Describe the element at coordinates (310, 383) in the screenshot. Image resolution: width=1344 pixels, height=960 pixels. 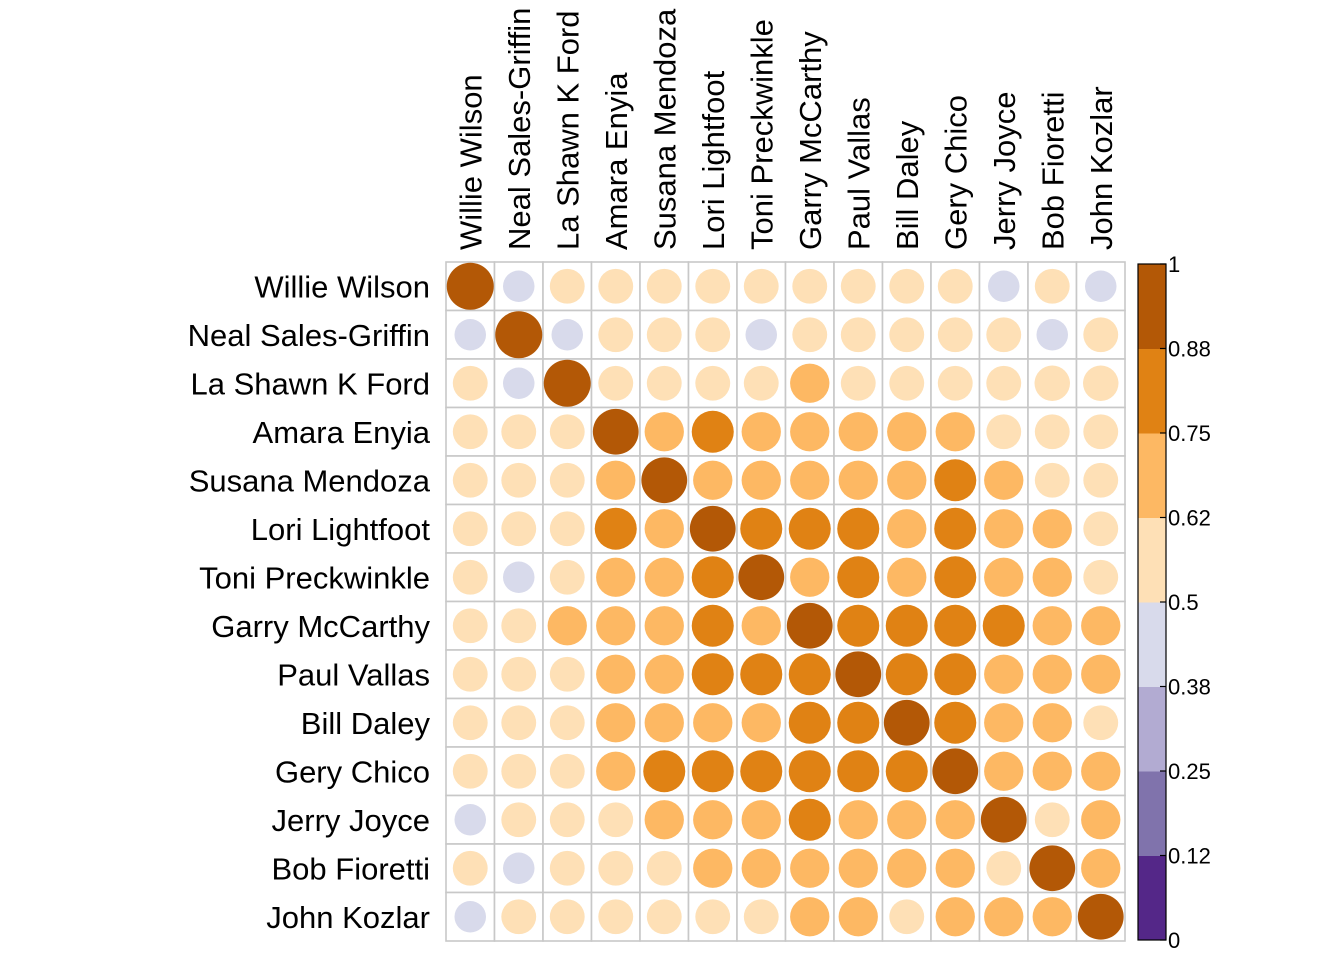
I see `row-label: La Shawn K Ford` at that location.